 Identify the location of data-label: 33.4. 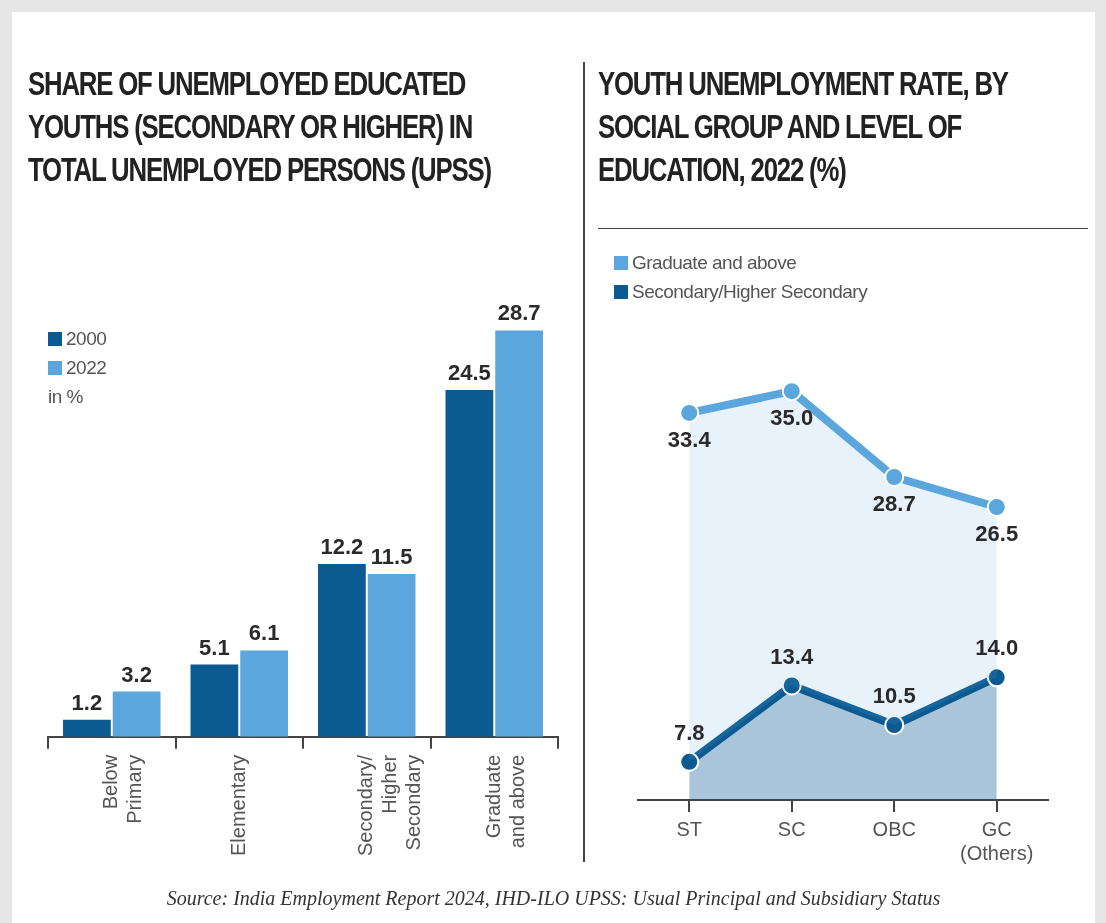
(689, 439).